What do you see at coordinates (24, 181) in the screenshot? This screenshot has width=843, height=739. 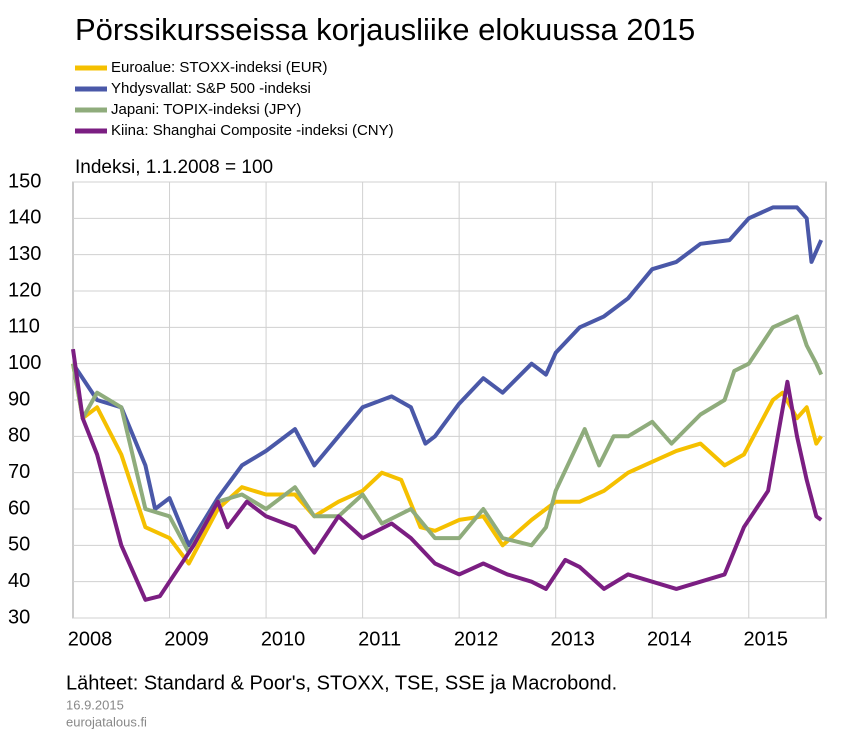 I see `y-tick-label: 150` at bounding box center [24, 181].